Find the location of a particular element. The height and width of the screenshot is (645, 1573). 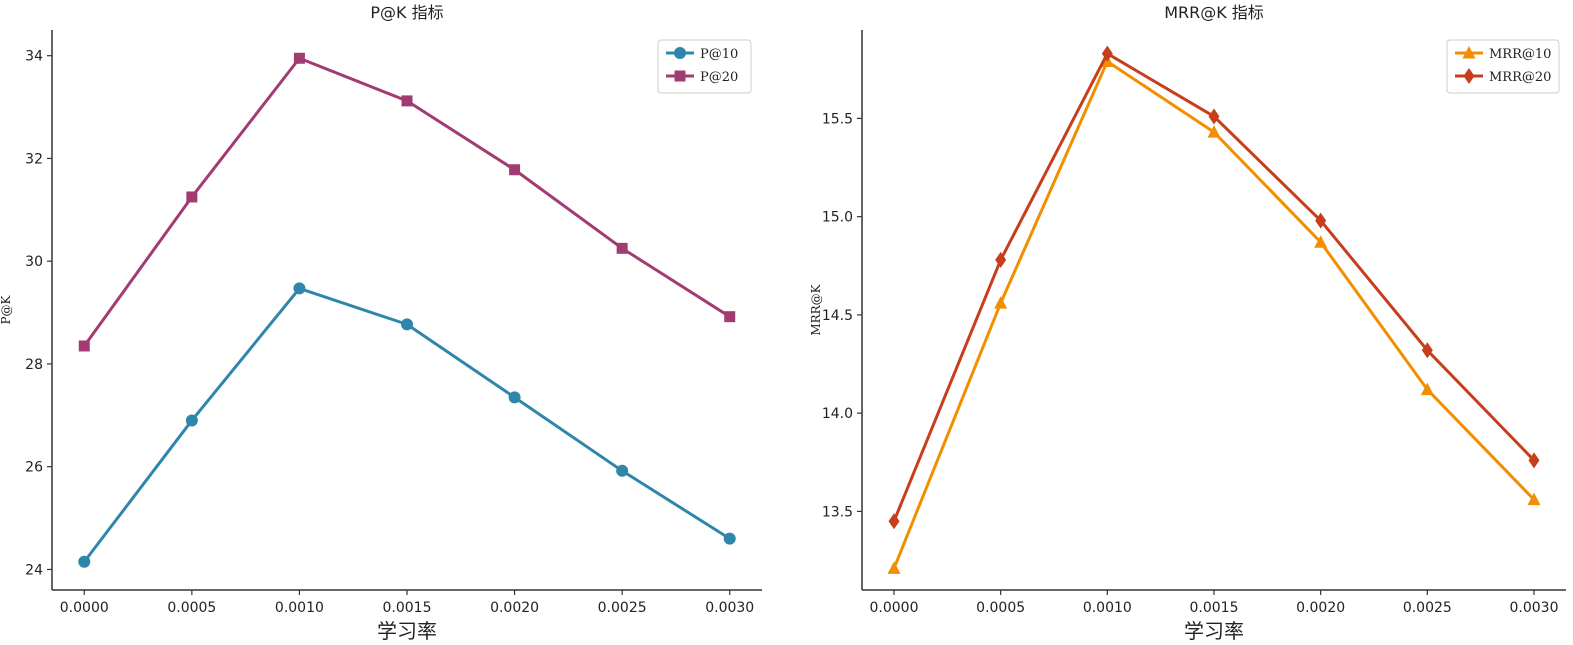

chart-0-x-tick-label: 0.0010 is located at coordinates (299, 608).